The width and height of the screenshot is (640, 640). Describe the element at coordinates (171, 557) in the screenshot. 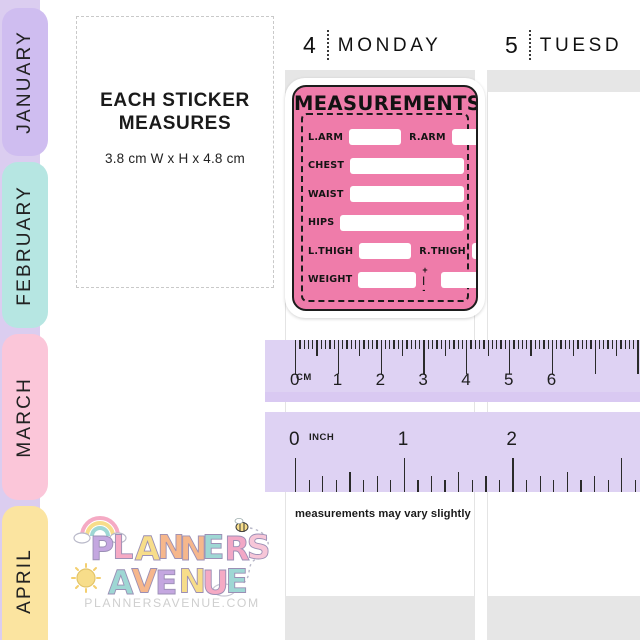

I see `logo-artwork: PLANNERS AVENUE` at that location.